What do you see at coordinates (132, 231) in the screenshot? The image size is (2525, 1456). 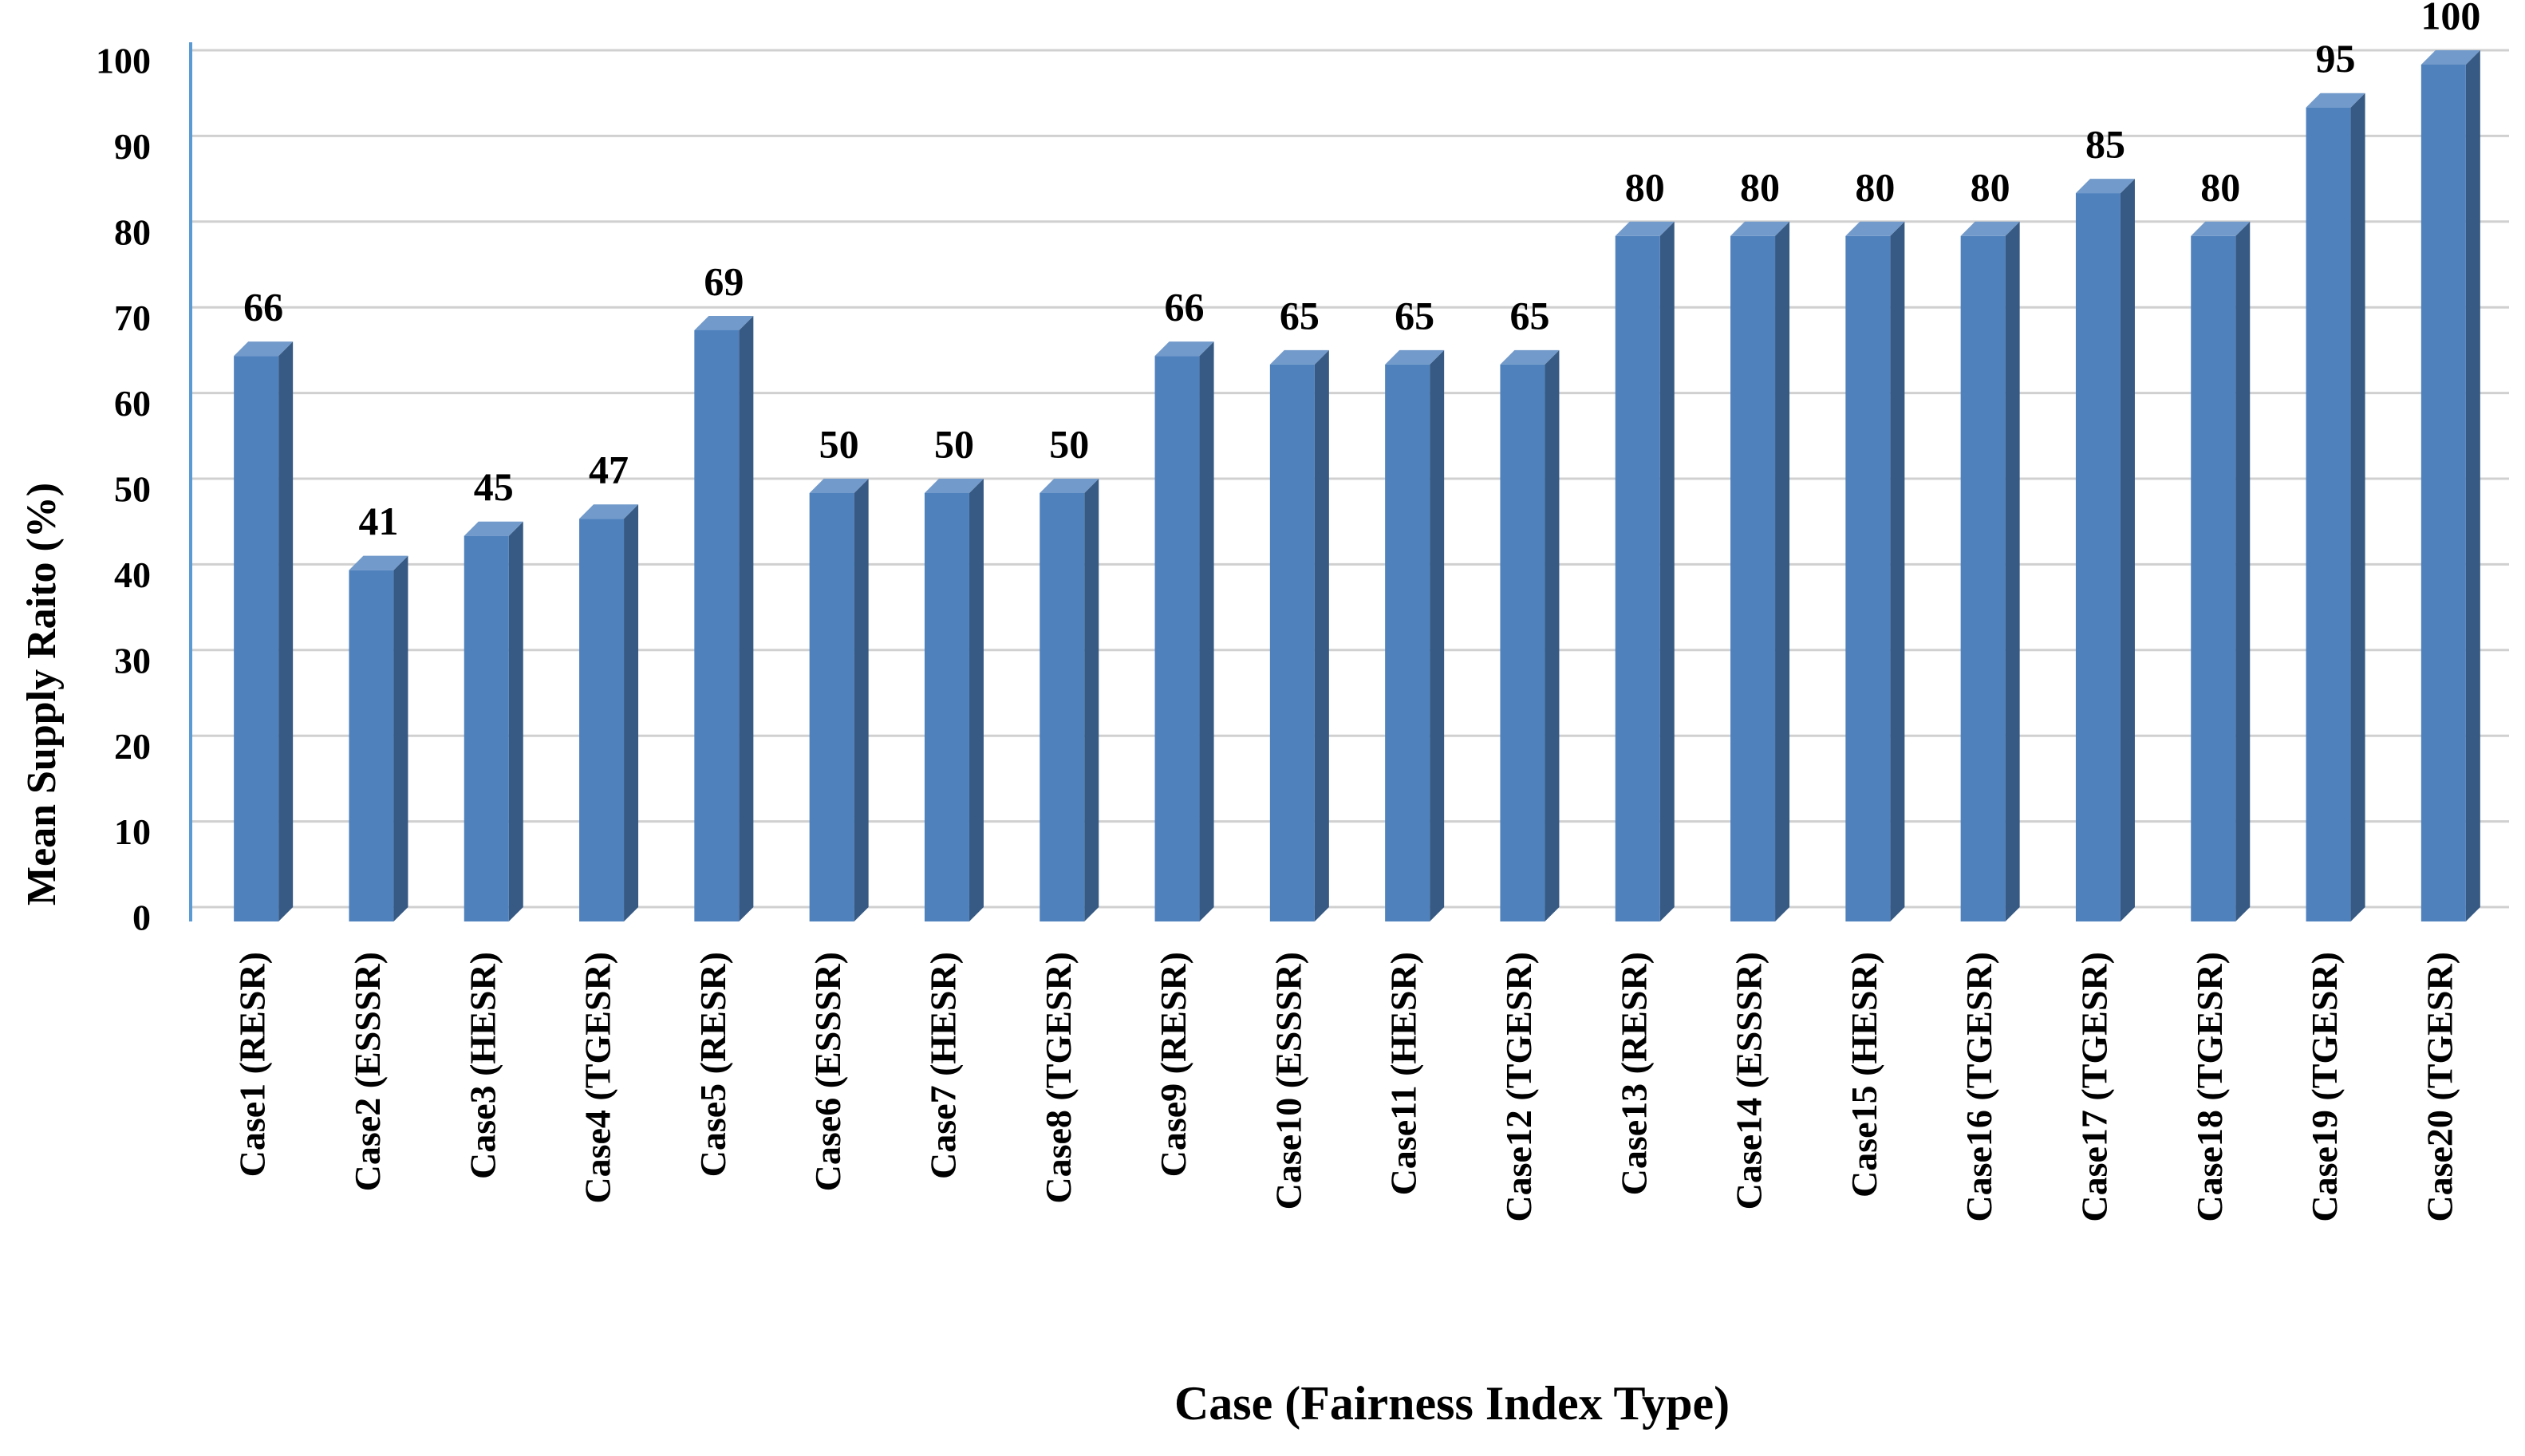 I see `y-tick-label: 80` at bounding box center [132, 231].